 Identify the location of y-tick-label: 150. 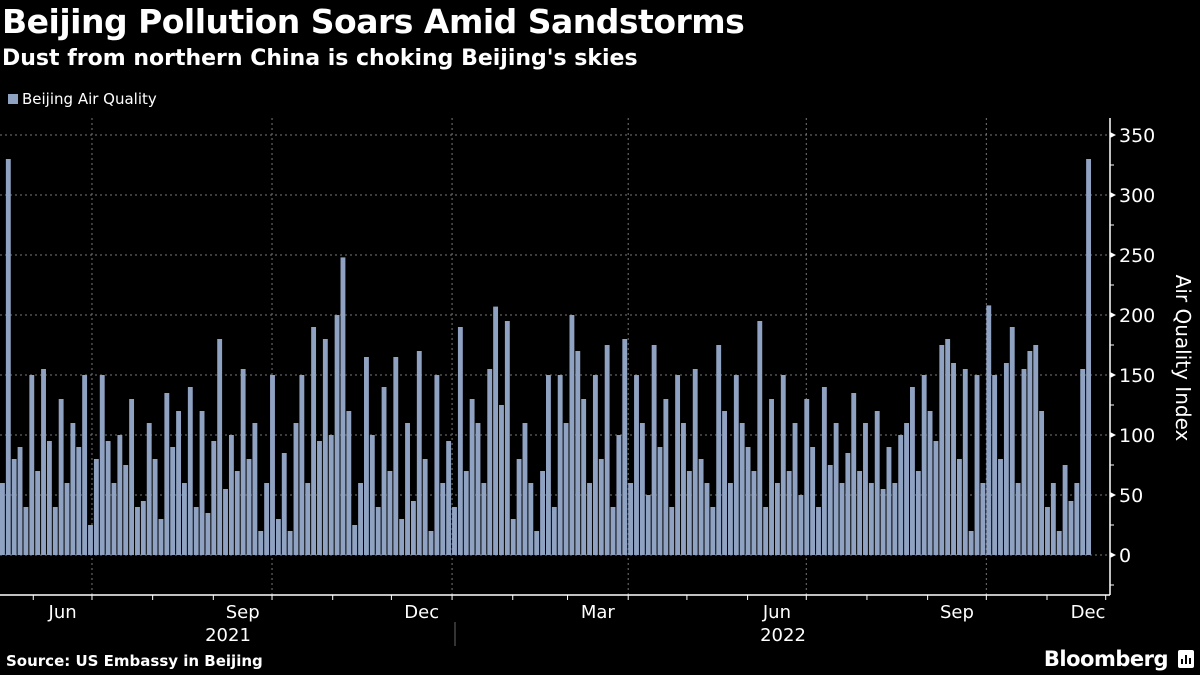
(1137, 376).